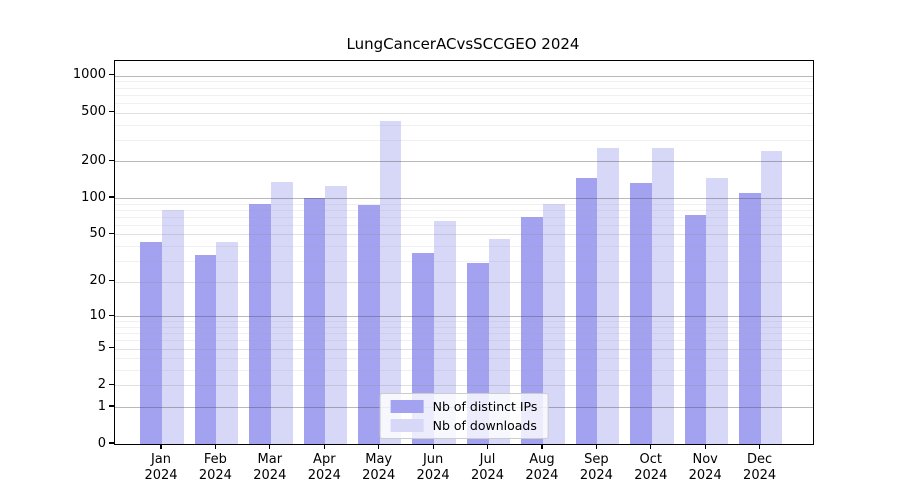  I want to click on y-tick-label: 2, so click(101, 384).